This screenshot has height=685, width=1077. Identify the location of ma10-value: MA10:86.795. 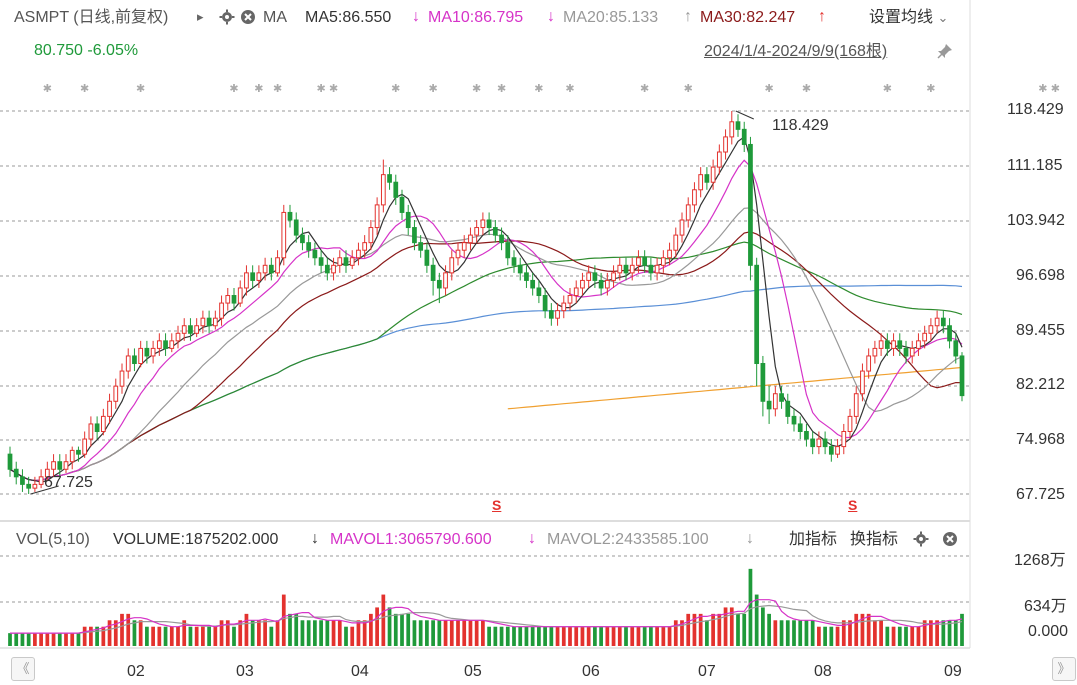
(476, 17).